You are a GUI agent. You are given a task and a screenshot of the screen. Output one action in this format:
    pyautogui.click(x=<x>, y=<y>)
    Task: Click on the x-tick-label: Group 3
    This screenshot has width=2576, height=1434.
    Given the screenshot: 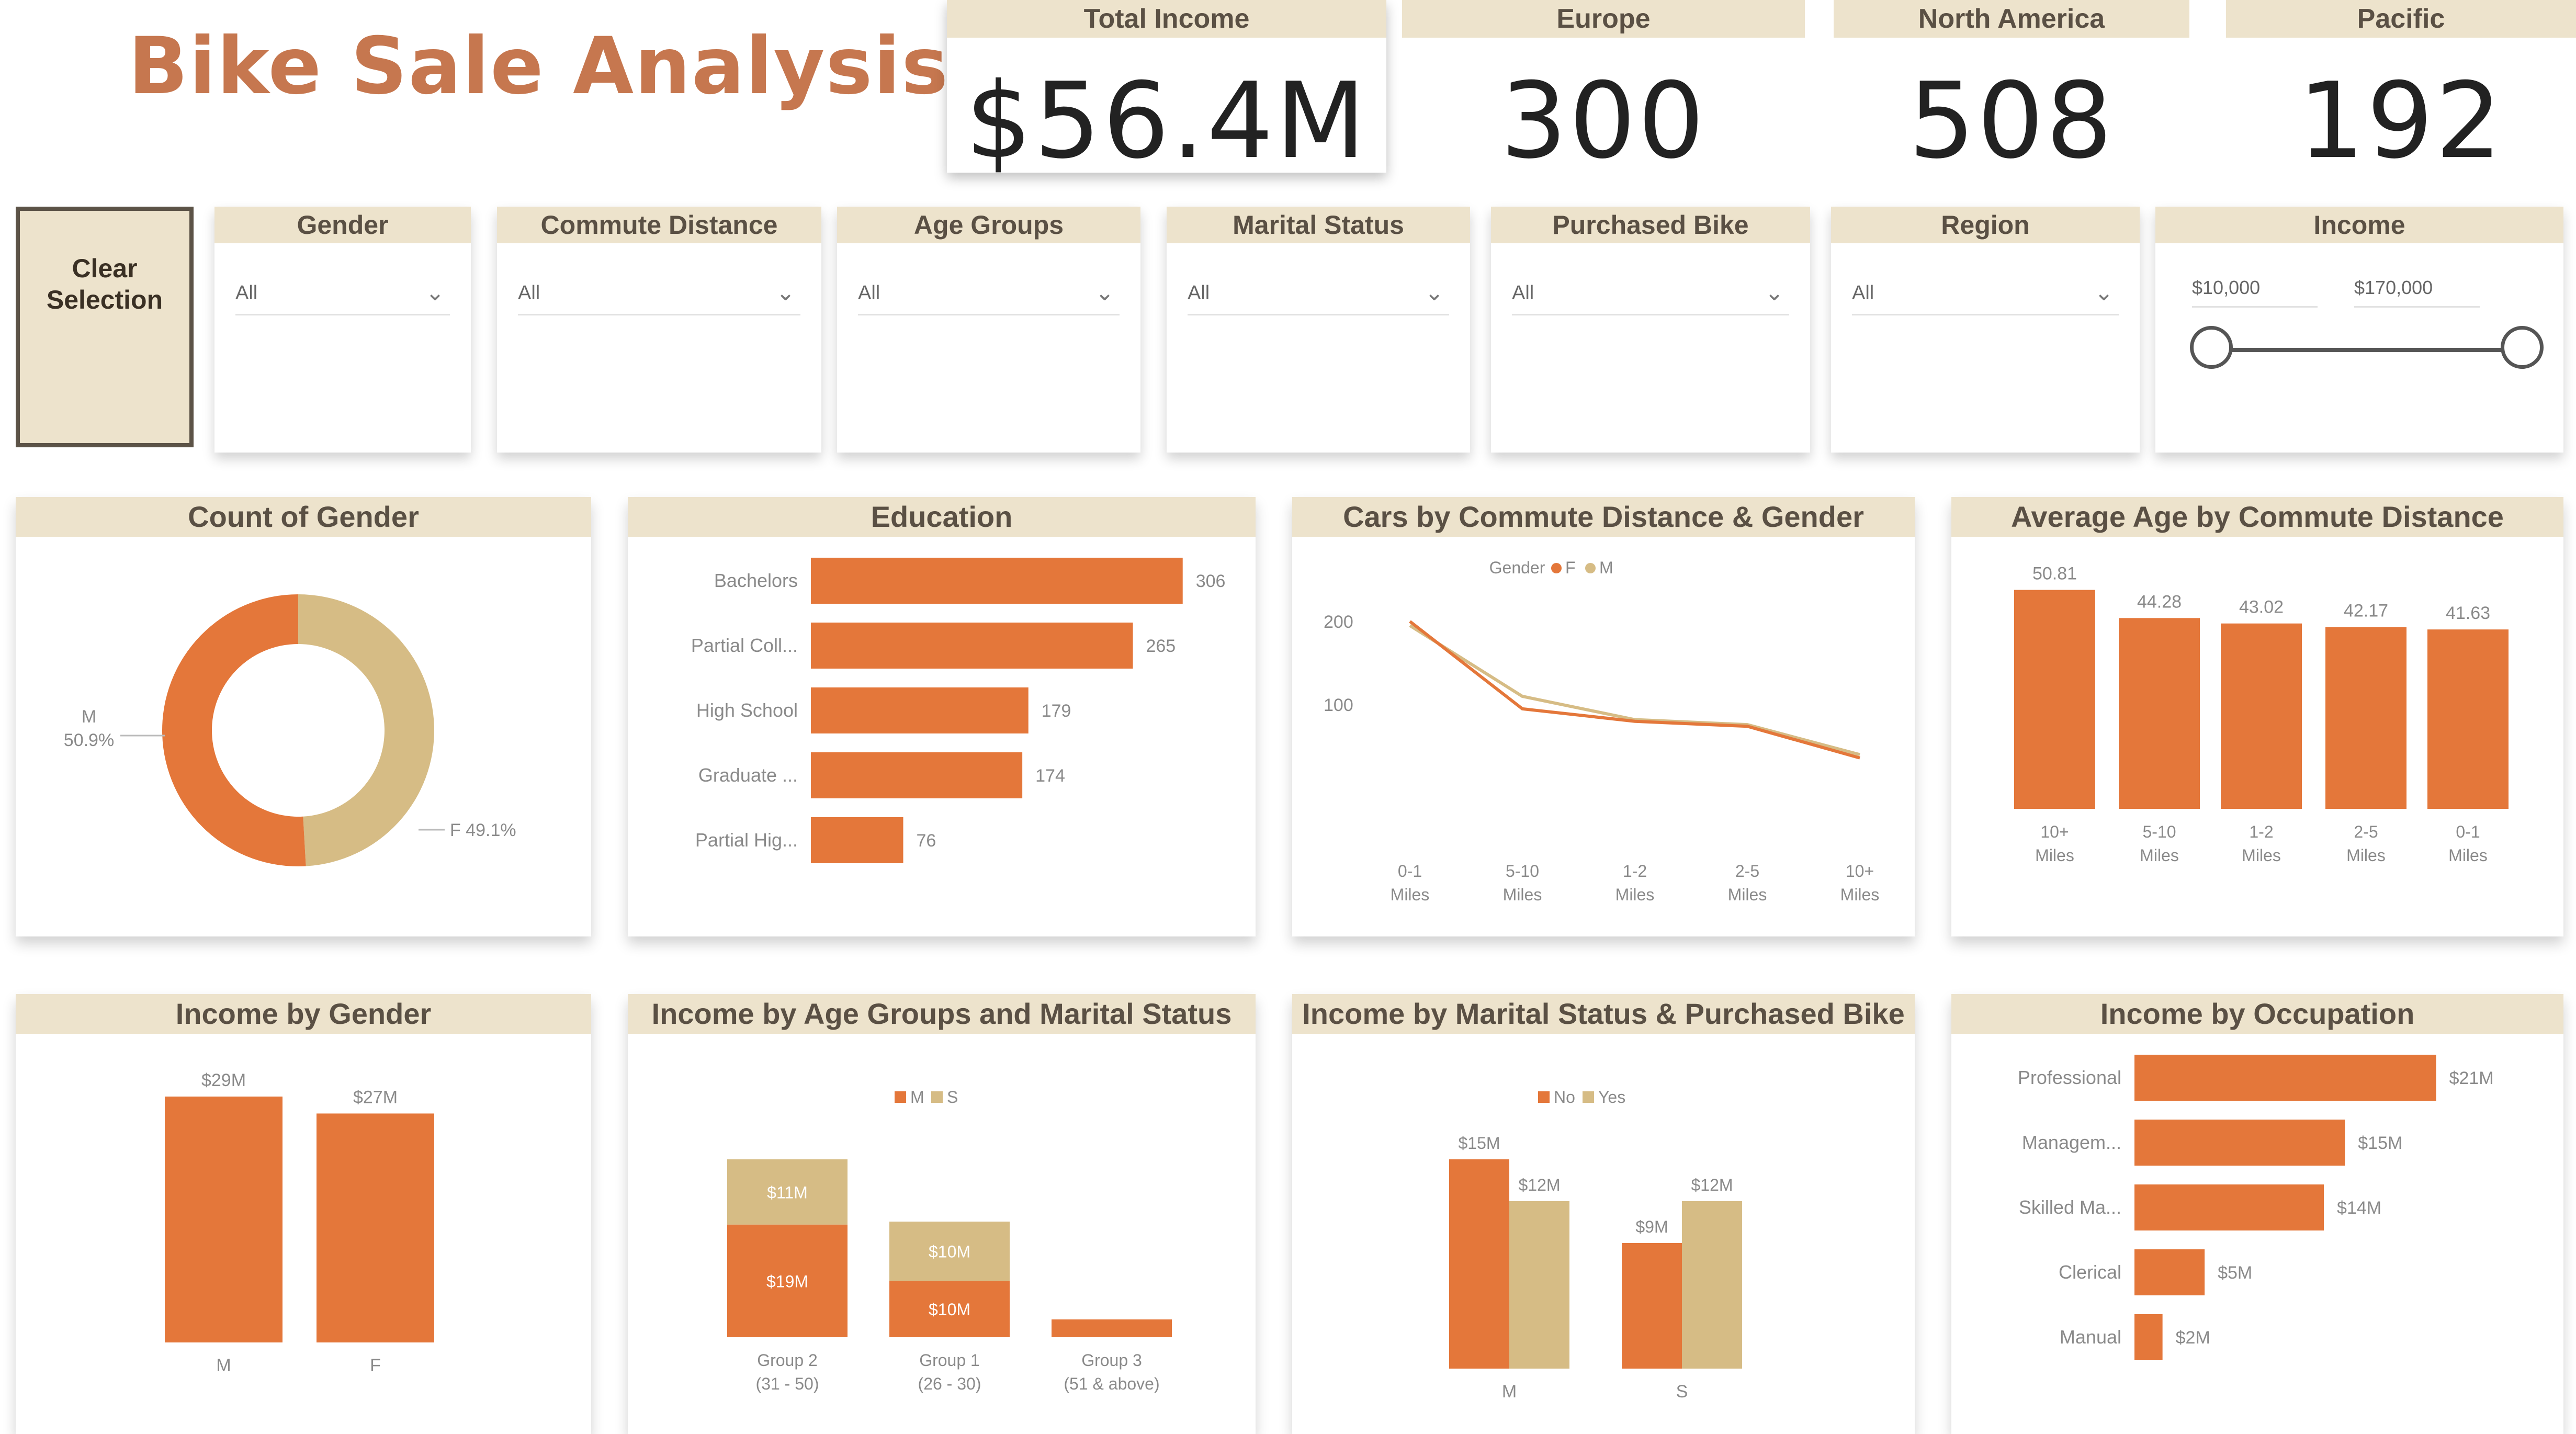 What is the action you would take?
    pyautogui.click(x=1111, y=1360)
    